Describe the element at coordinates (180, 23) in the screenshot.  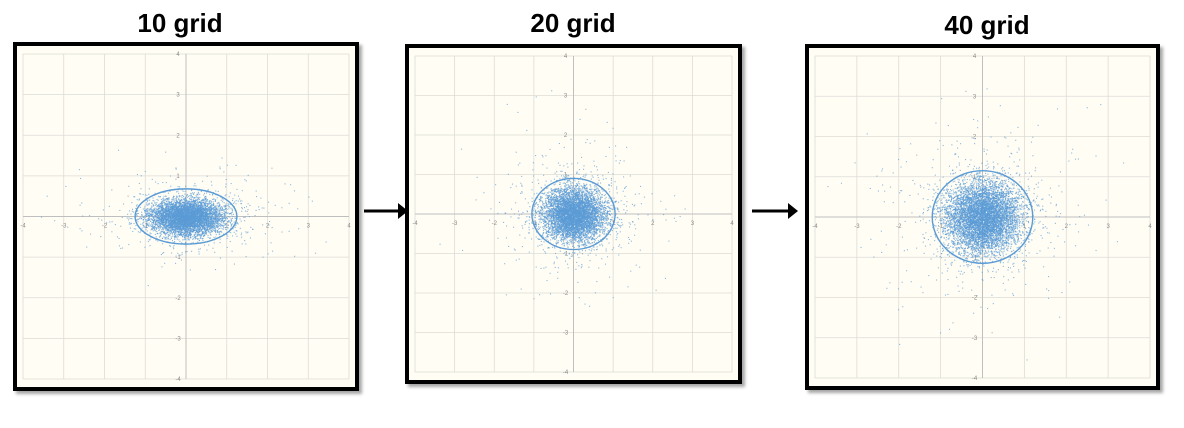
I see `panel-title-10-grid: 10 grid` at that location.